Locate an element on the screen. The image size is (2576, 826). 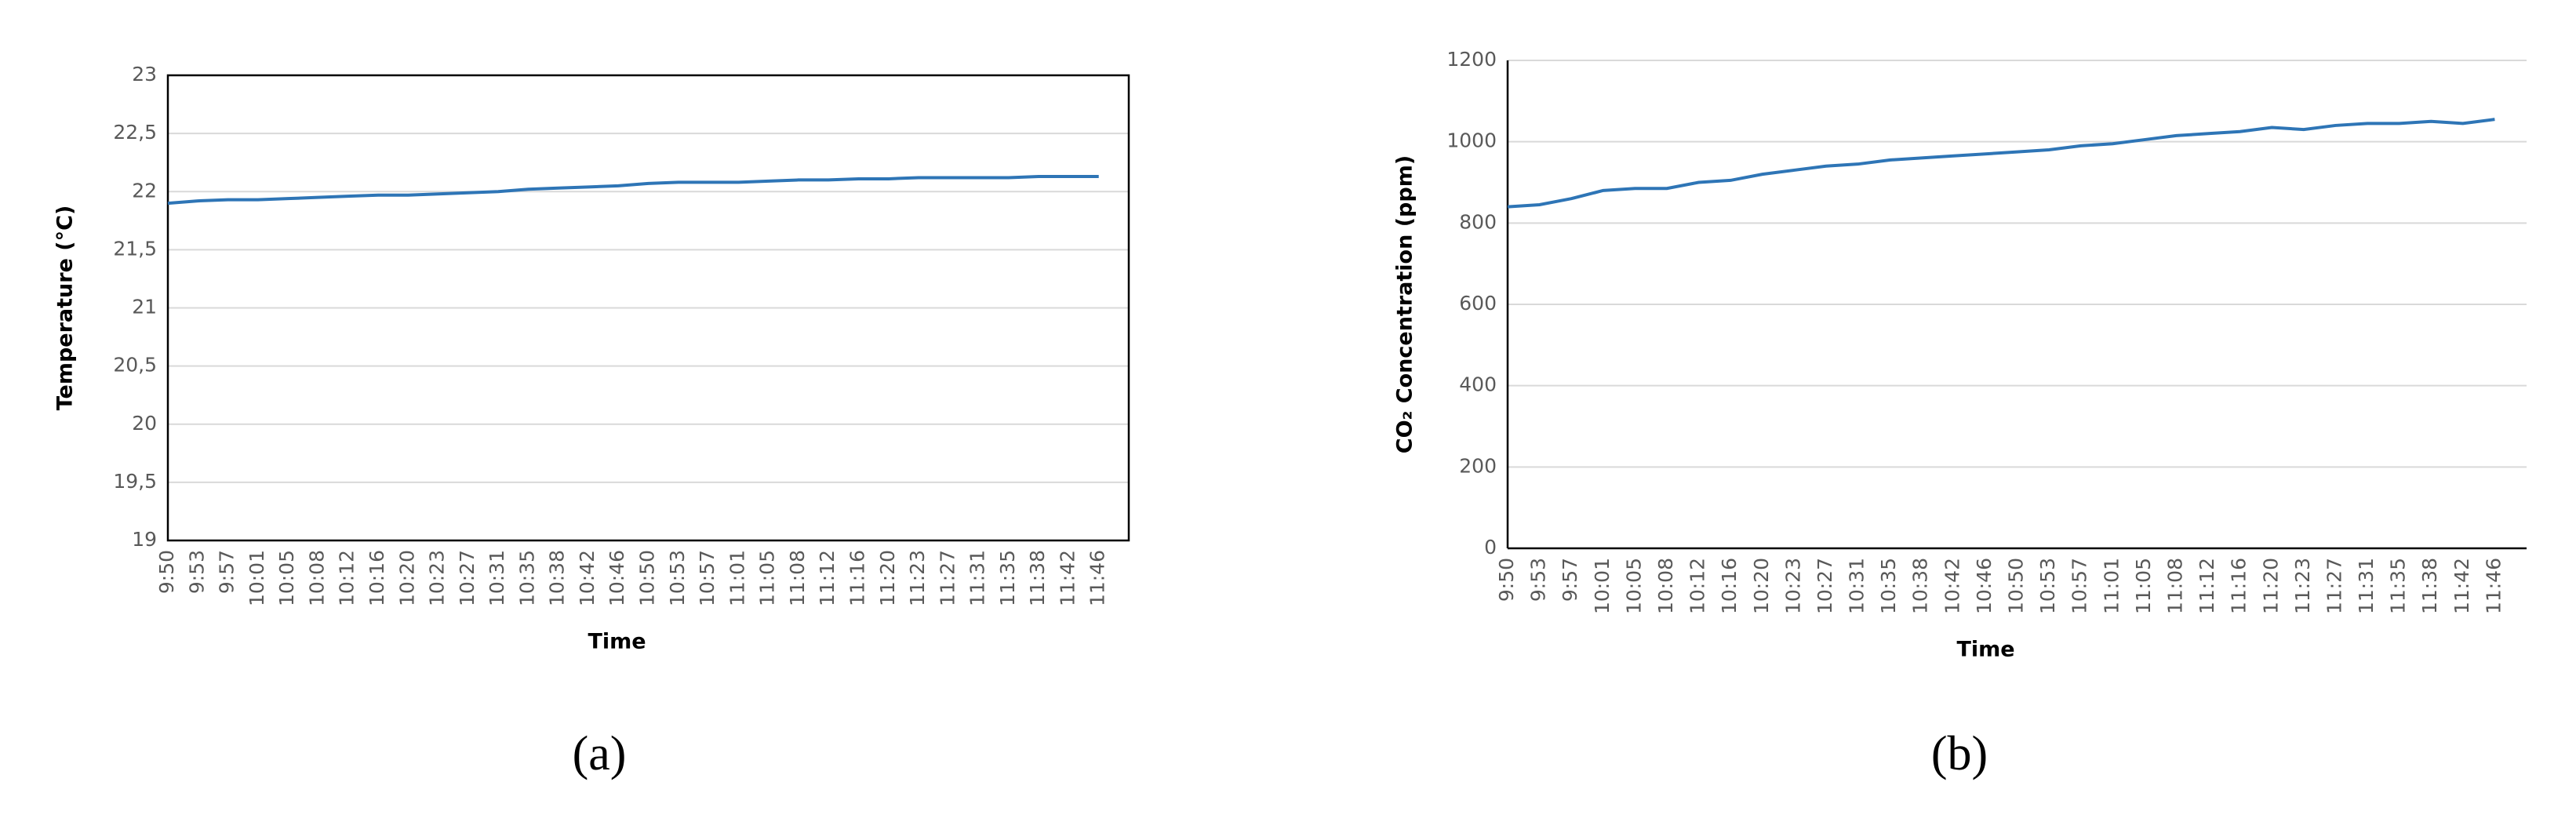
caption: (a) is located at coordinates (600, 754).